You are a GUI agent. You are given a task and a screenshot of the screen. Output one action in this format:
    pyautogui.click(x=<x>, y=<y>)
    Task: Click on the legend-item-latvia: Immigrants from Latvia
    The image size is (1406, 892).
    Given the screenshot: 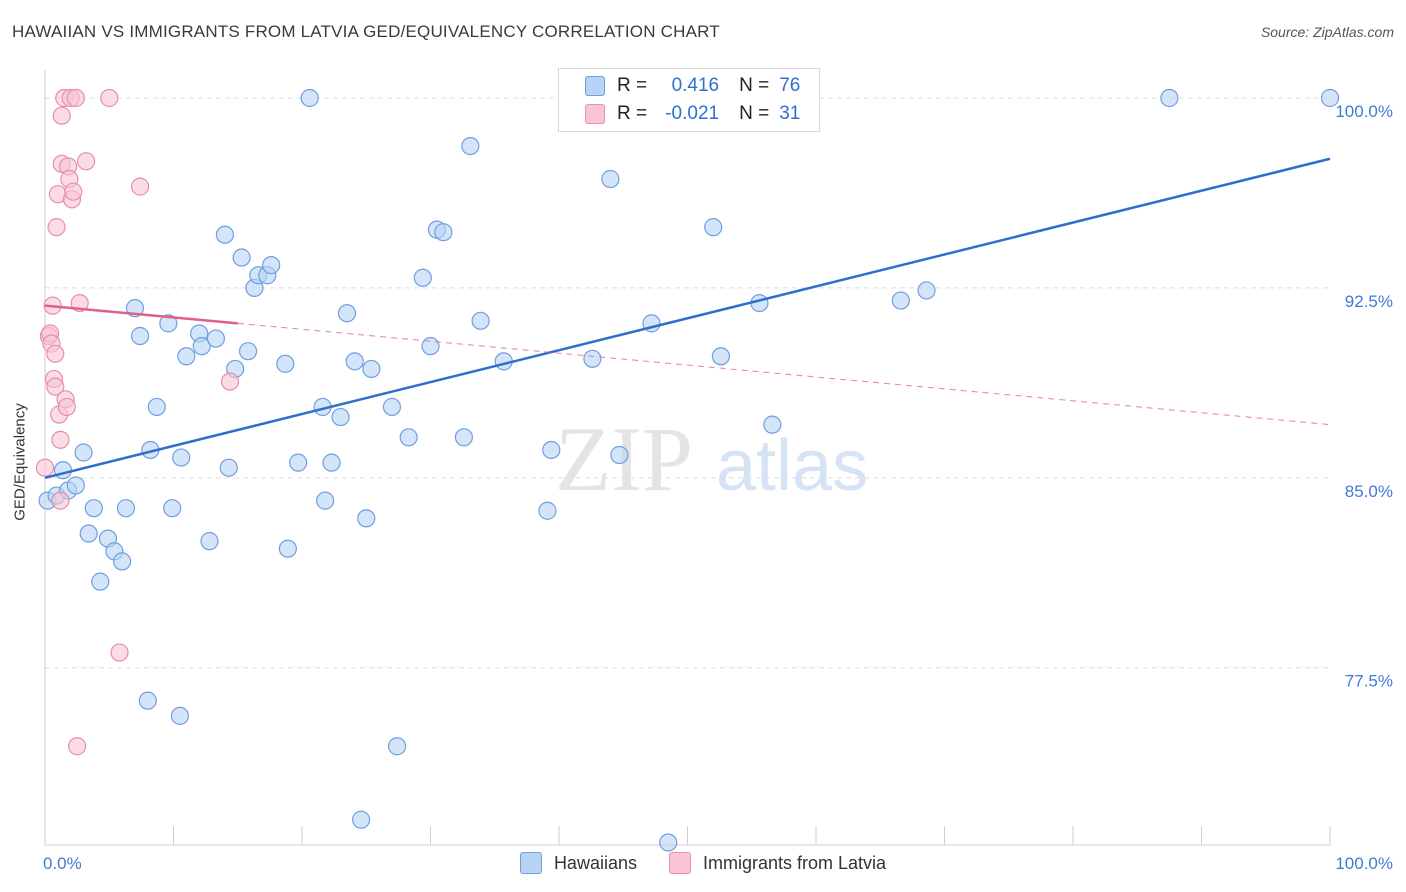 What is the action you would take?
    pyautogui.click(x=777, y=863)
    